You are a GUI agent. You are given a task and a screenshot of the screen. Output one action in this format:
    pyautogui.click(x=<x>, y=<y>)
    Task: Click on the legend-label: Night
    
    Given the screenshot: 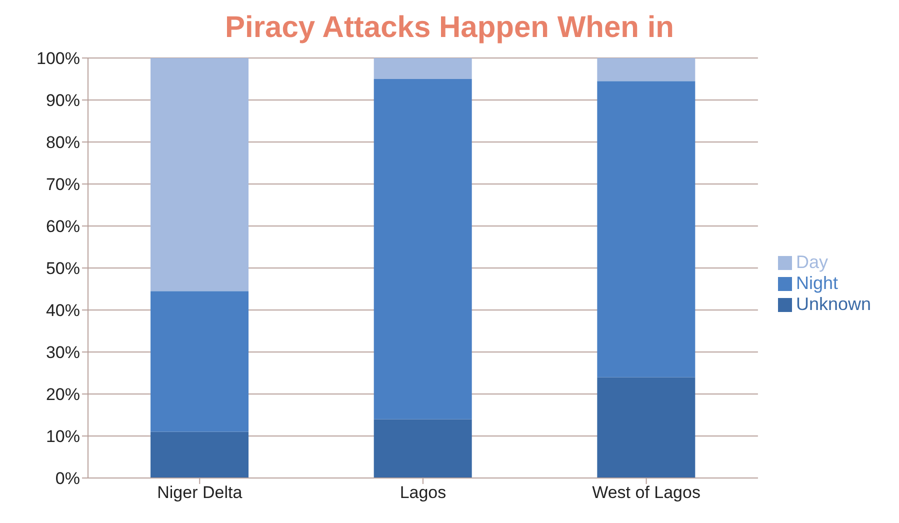 What is the action you would take?
    pyautogui.click(x=817, y=282)
    